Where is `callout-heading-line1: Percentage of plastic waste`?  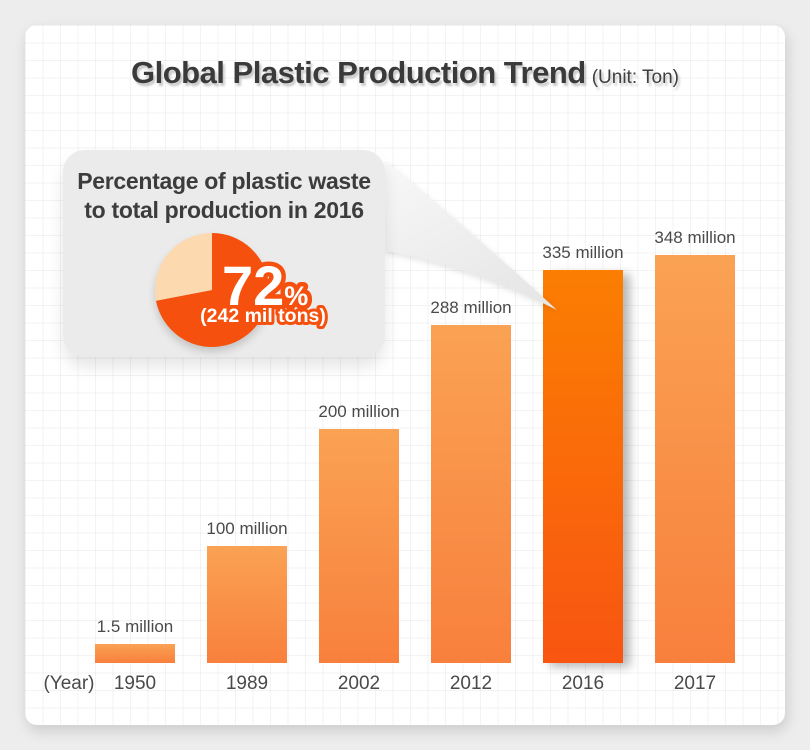
callout-heading-line1: Percentage of plastic waste is located at coordinates (224, 181).